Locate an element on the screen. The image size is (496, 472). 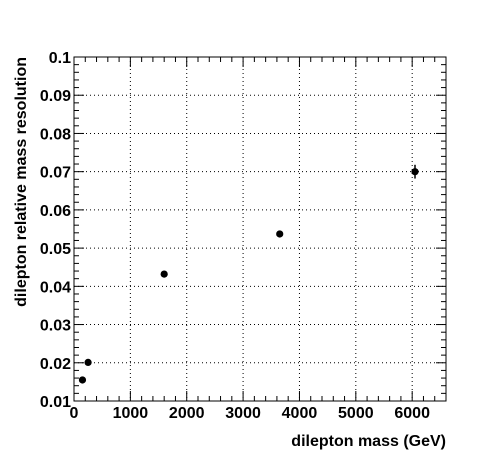
x-tick-label: 0 is located at coordinates (74, 413).